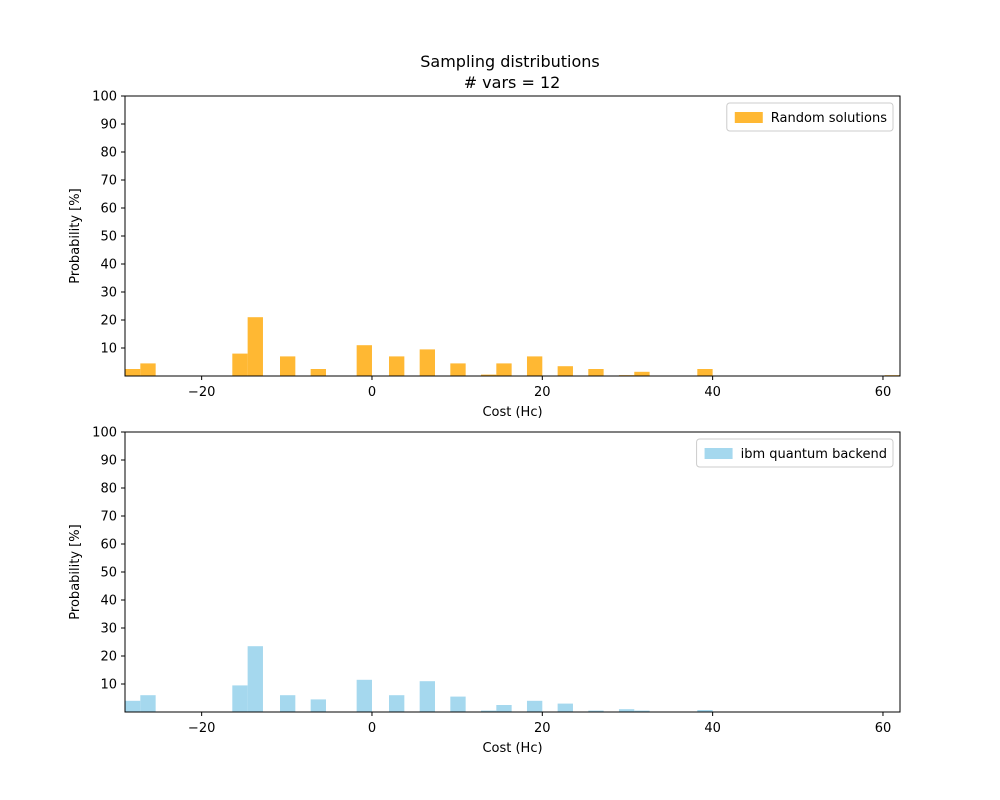  What do you see at coordinates (108, 489) in the screenshot?
I see `bottom-y-tick-label: 80` at bounding box center [108, 489].